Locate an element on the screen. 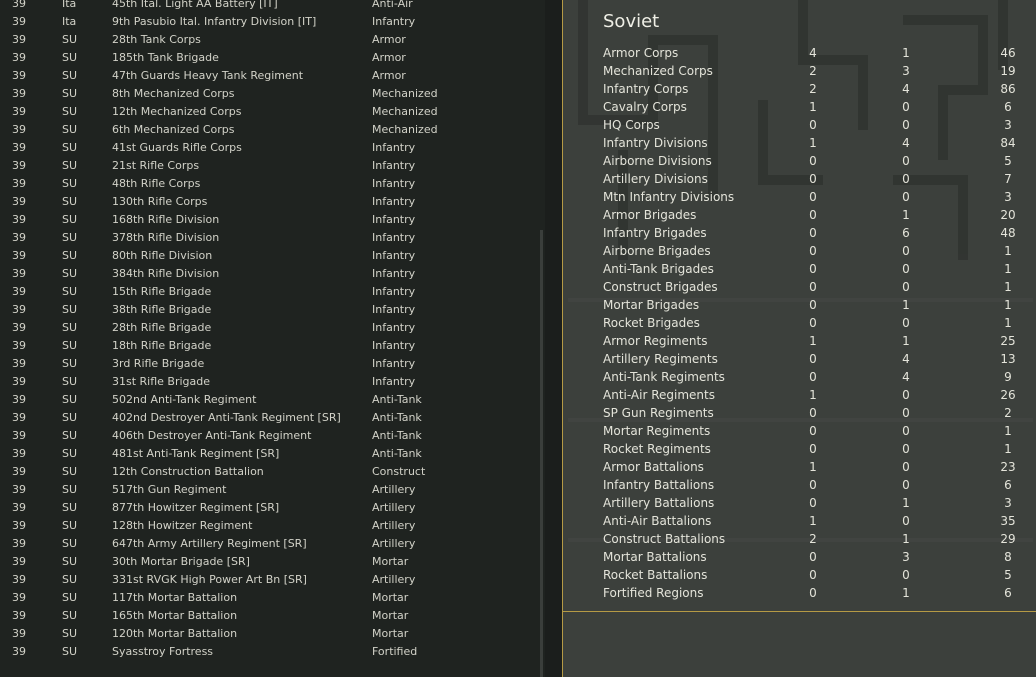  unit-list-row: 39 SU 48th Rifle Corps Infantry is located at coordinates (272, 183).